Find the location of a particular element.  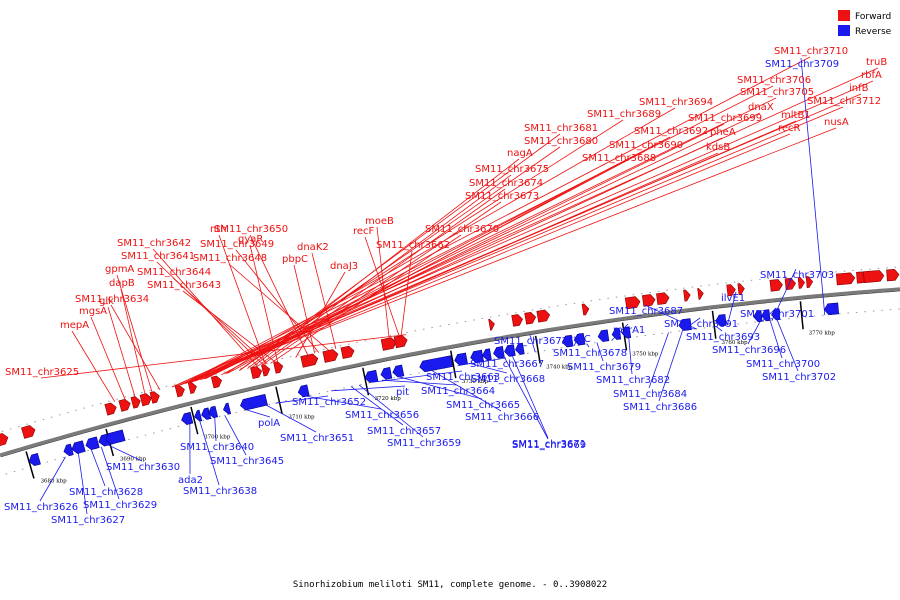

gene-label-sm11-chr3702: SM11_chr3702 is located at coordinates (799, 377).